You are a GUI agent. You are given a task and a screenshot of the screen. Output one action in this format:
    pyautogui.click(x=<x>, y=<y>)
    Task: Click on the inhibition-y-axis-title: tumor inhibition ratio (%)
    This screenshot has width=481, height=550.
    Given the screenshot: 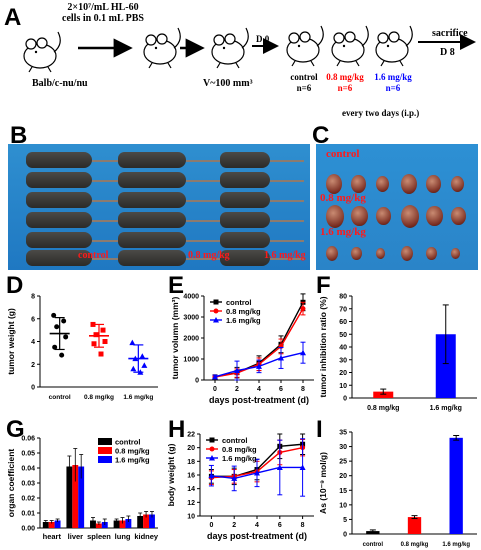 What is the action you would take?
    pyautogui.click(x=323, y=346)
    